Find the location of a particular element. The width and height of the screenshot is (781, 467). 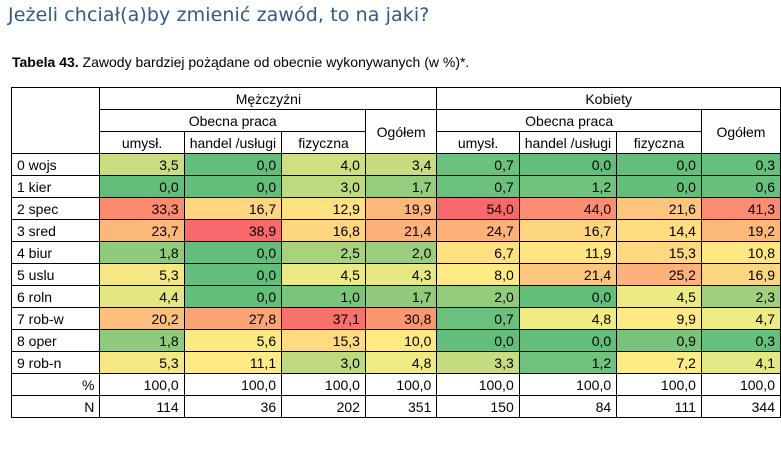

table-cell: 21,4 is located at coordinates (401, 230).